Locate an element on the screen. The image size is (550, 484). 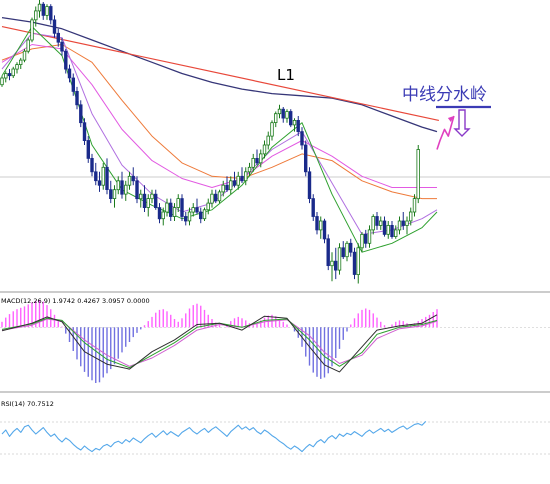
rsi-panel: RSI(14) 70.7512 is located at coordinates (275, 427).